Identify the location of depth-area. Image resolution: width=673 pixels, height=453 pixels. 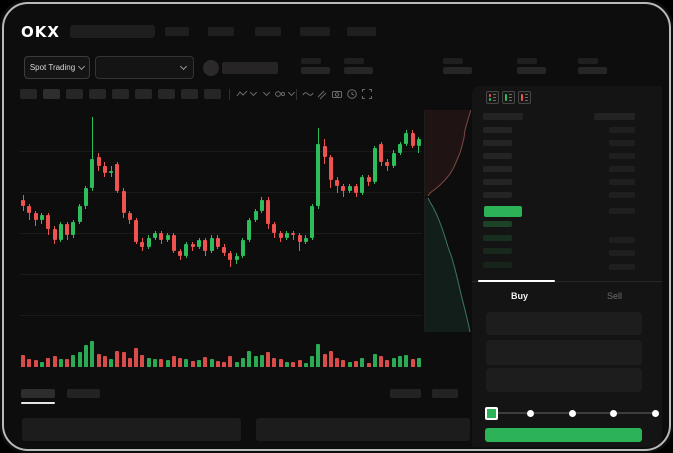
(448, 153).